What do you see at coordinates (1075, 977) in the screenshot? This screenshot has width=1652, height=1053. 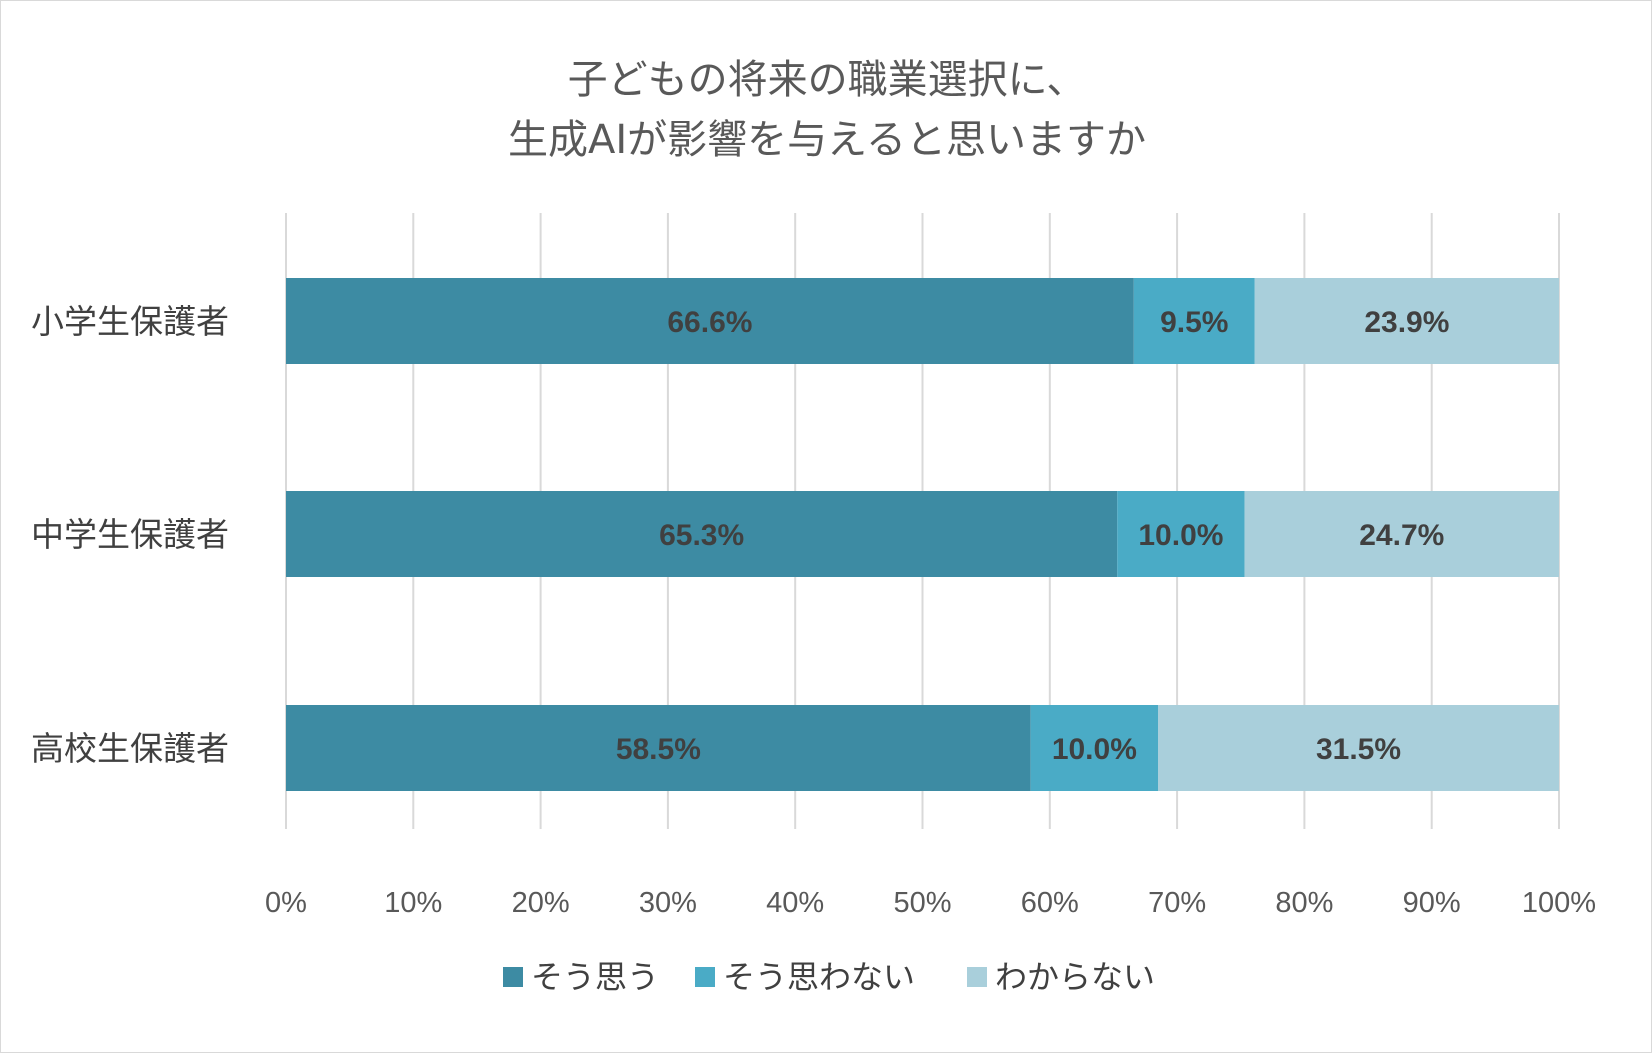 I see `legend-label: わからない` at bounding box center [1075, 977].